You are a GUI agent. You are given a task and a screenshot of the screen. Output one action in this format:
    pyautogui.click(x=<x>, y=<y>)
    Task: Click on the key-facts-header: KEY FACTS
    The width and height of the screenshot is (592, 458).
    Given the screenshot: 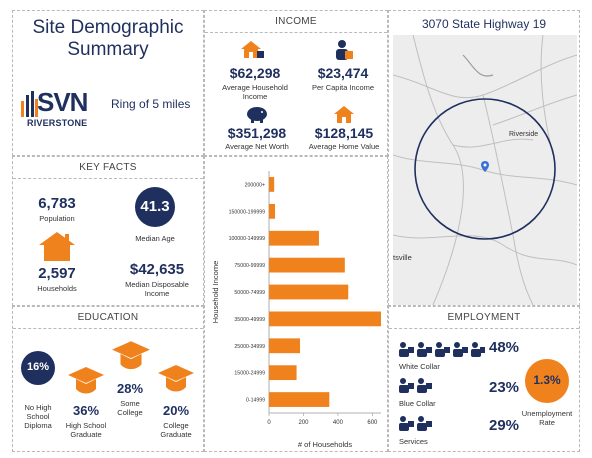 What is the action you would take?
    pyautogui.click(x=108, y=168)
    